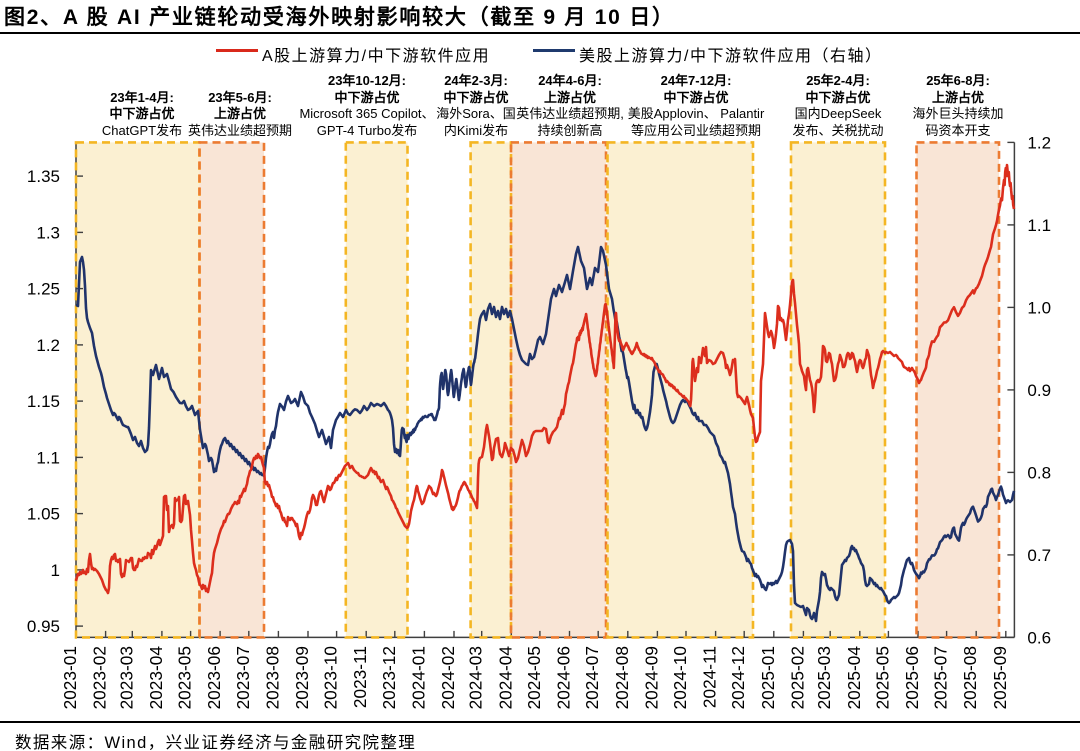  Describe the element at coordinates (651, 677) in the screenshot. I see `svg-text: 2024-09` at that location.